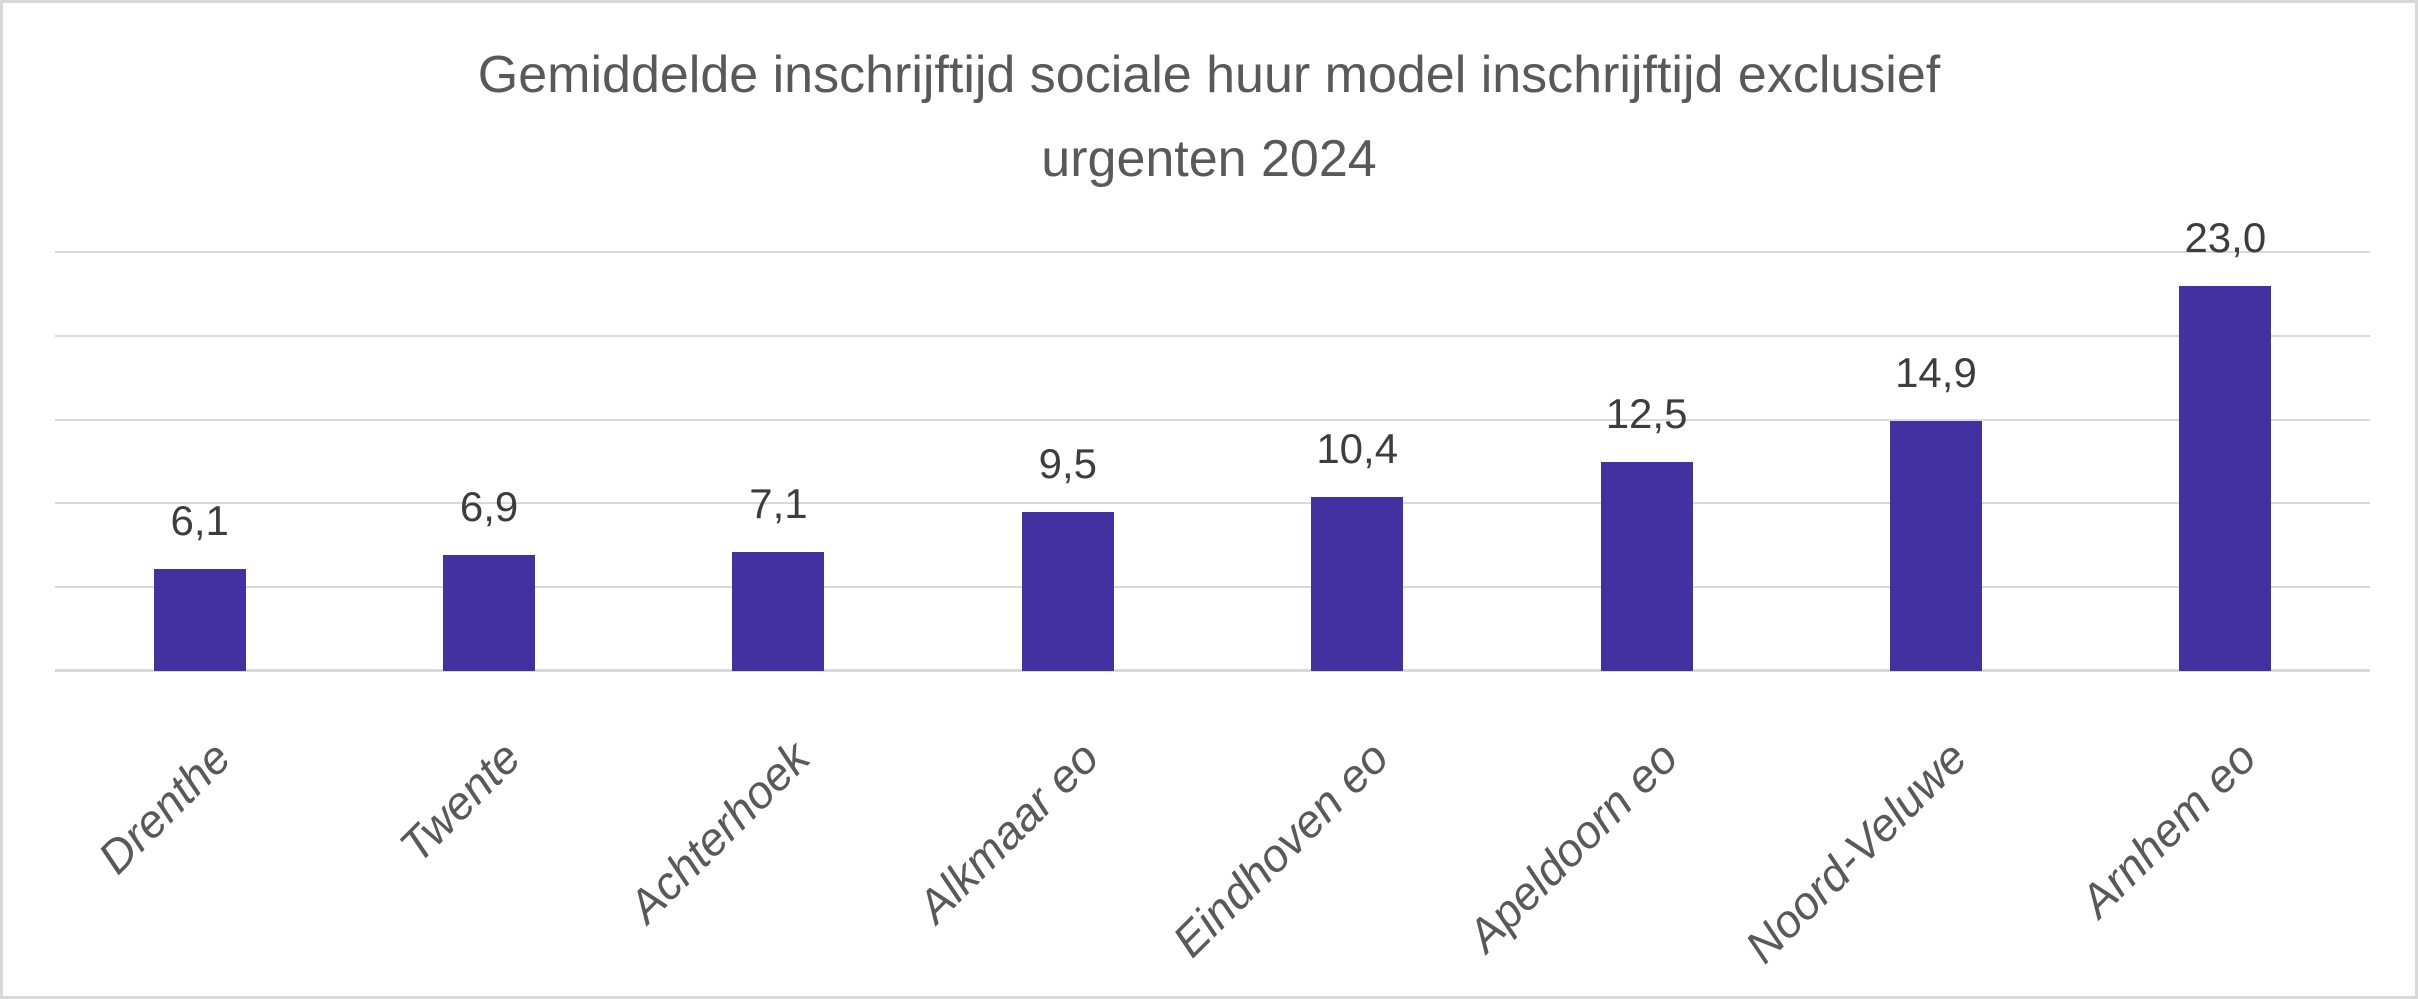  What do you see at coordinates (1646, 413) in the screenshot?
I see `bar-value-label: 12,5` at bounding box center [1646, 413].